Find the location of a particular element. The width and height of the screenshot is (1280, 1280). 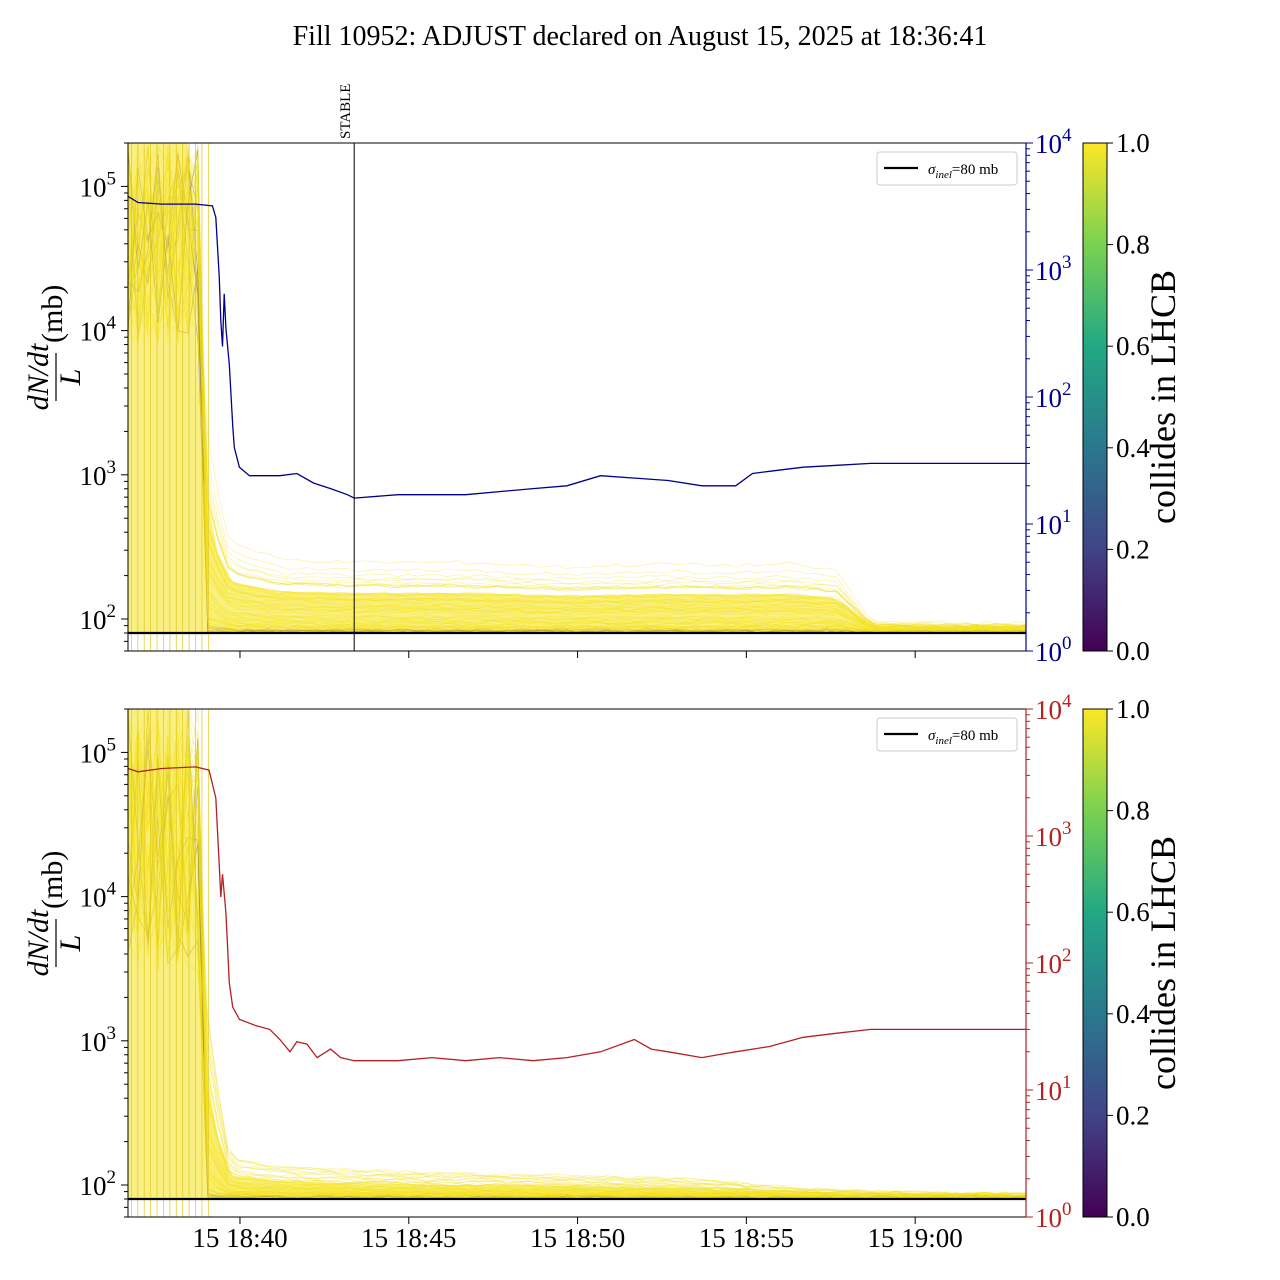

top-colorbar: 0.0 0.2 0.4 0.6 0.8 1.0 collides in LHCB is located at coordinates (1132, 397).